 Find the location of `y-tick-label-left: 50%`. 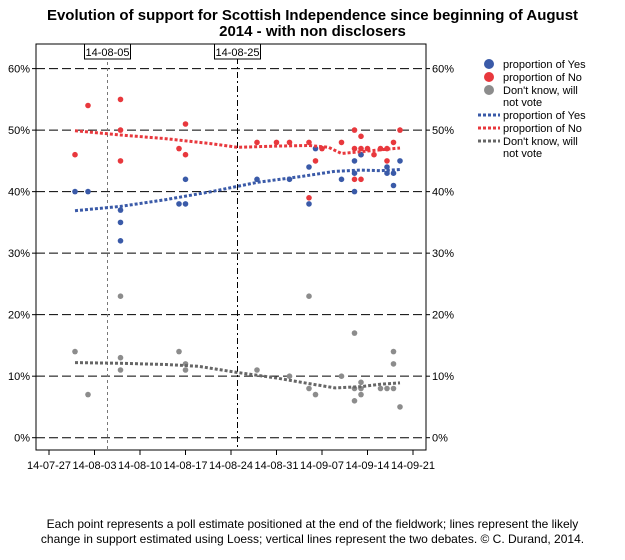

y-tick-label-left: 50% is located at coordinates (19, 131).